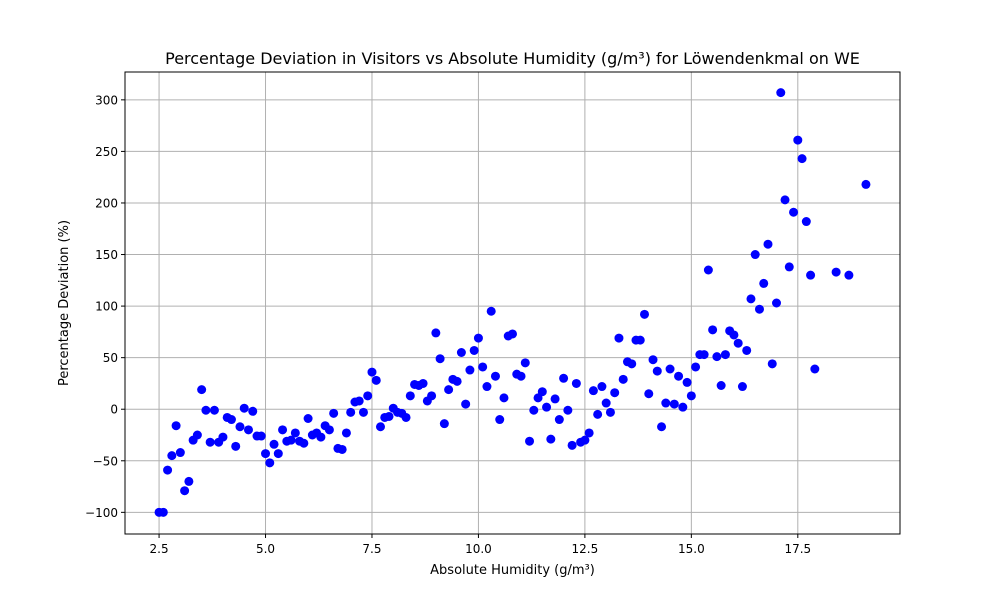 Image resolution: width=1000 pixels, height=600 pixels. What do you see at coordinates (106, 203) in the screenshot?
I see `y-tick-label: 200` at bounding box center [106, 203].